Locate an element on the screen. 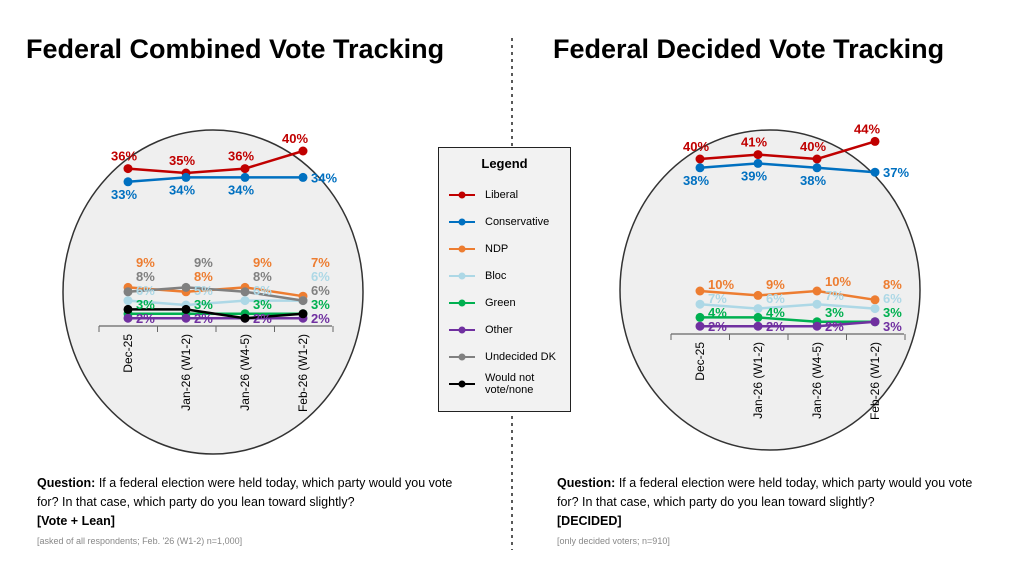 This screenshot has height=576, width=1024. legend-item: NDP is located at coordinates (504, 248).